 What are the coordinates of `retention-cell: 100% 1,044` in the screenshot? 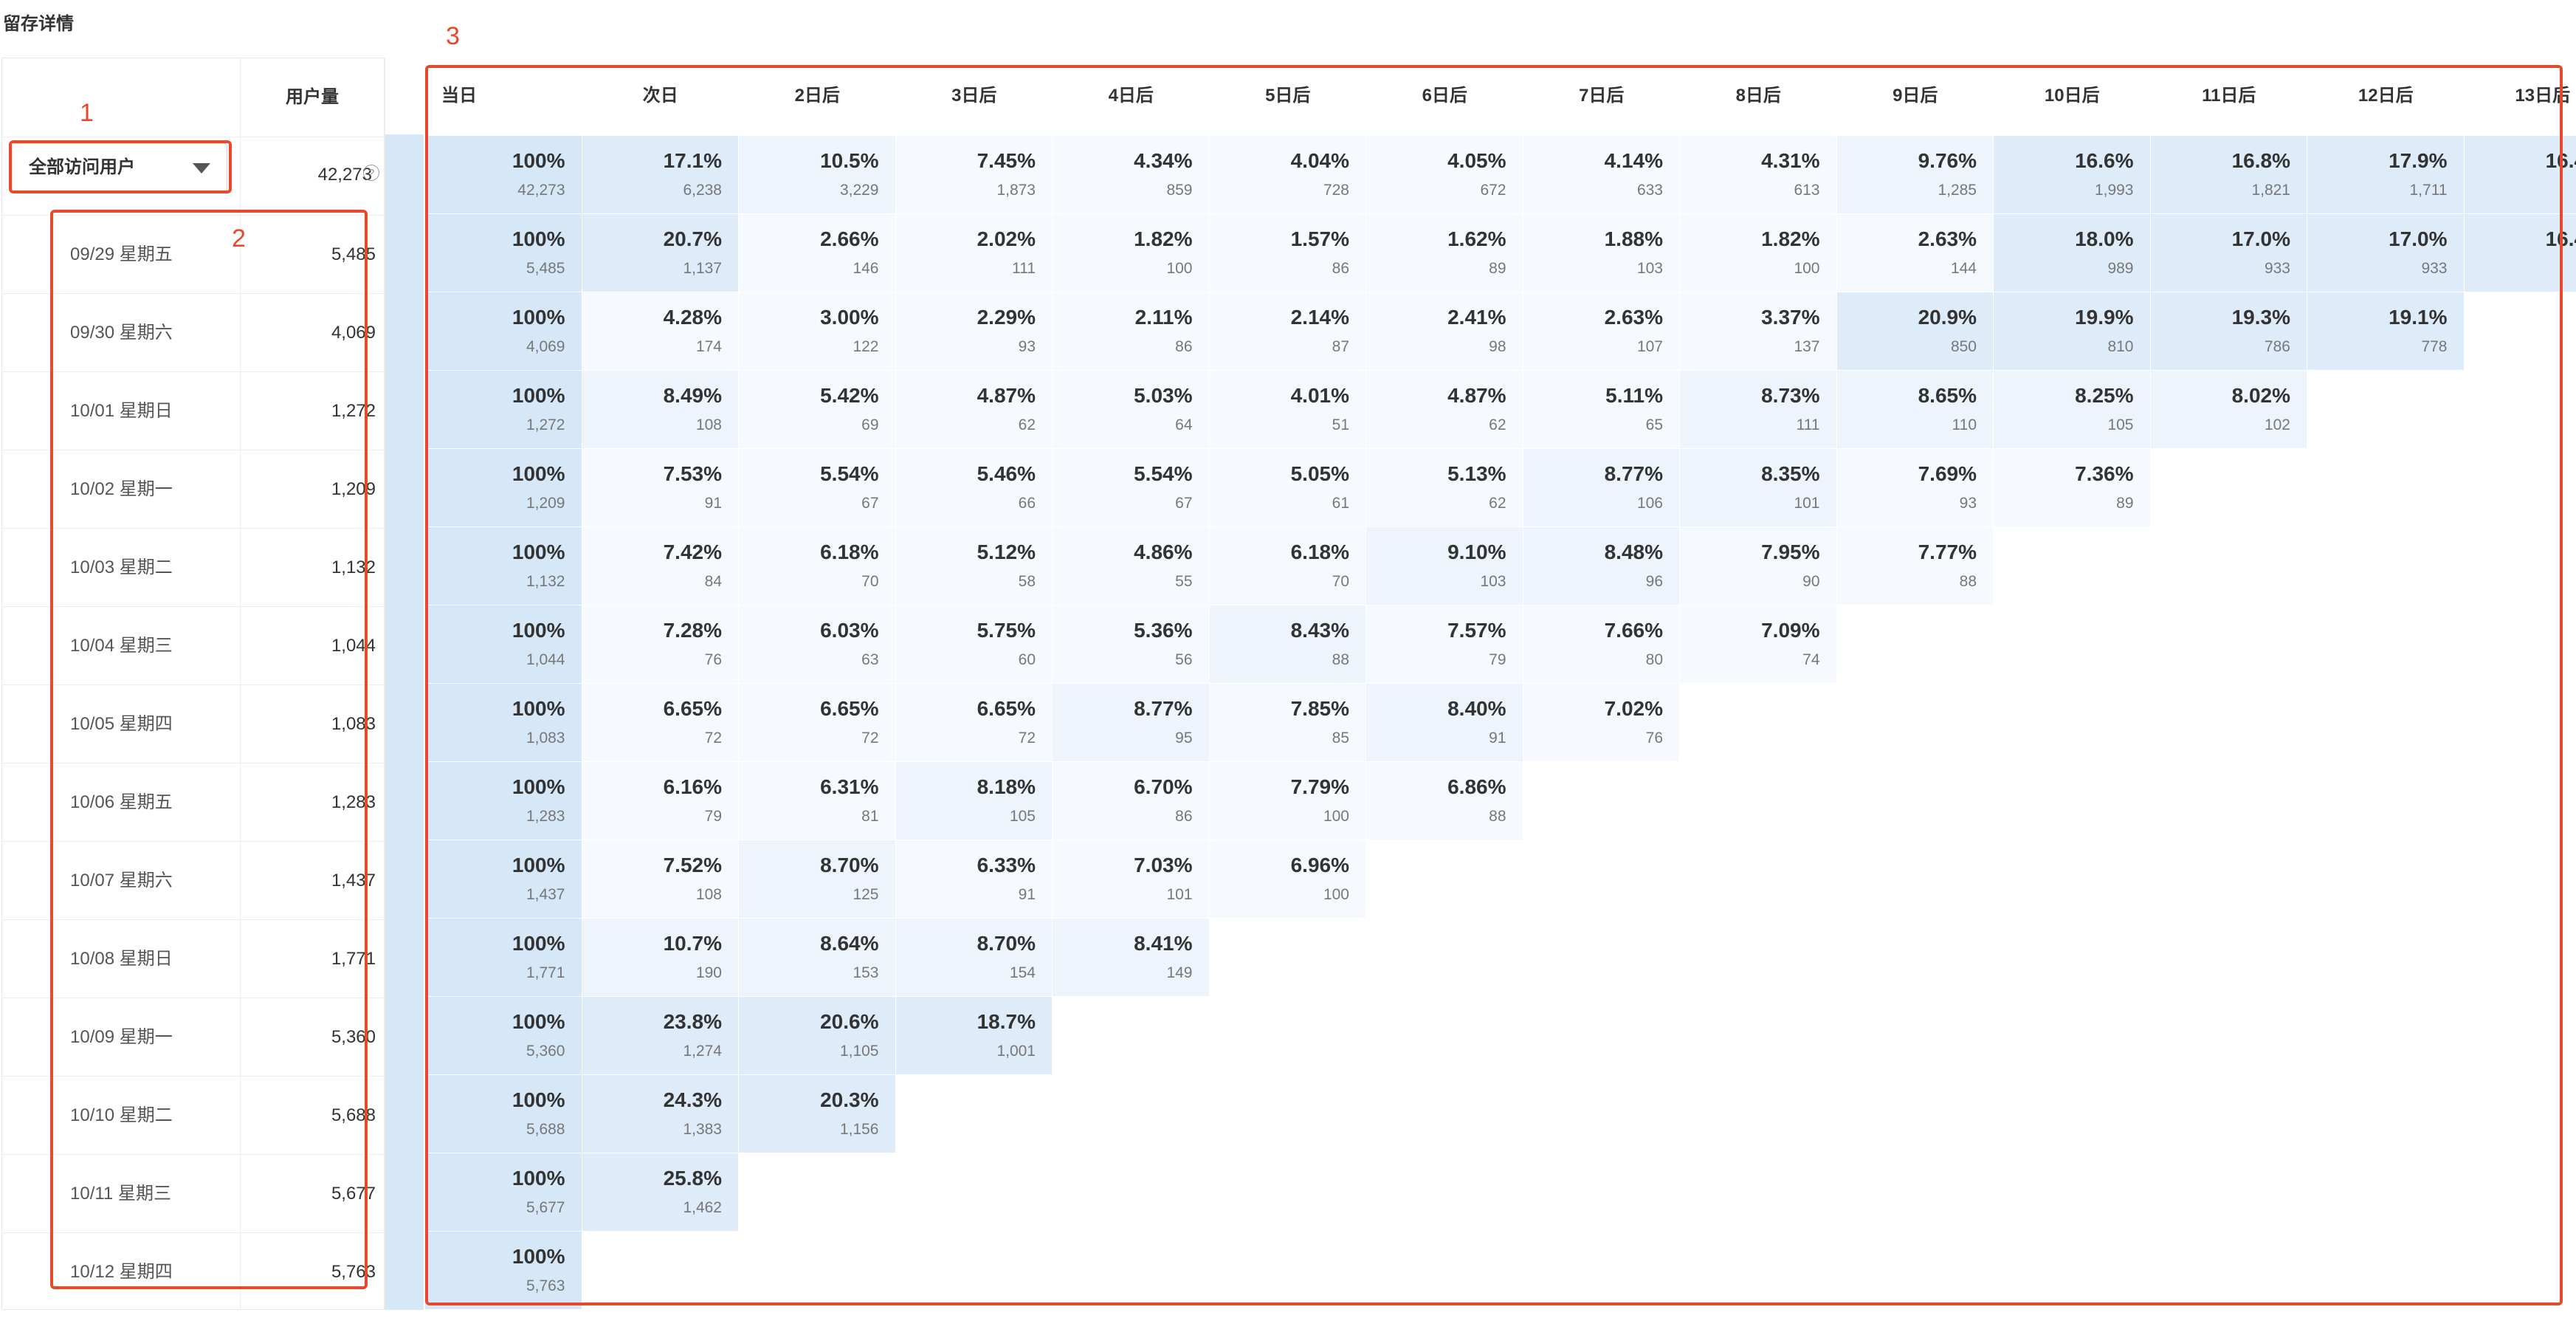 It's located at (504, 645).